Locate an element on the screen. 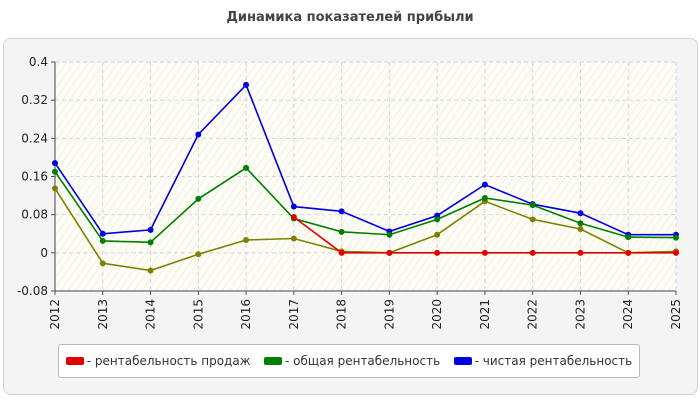 This screenshot has width=700, height=400. x-tick-label: 2014 is located at coordinates (151, 314).